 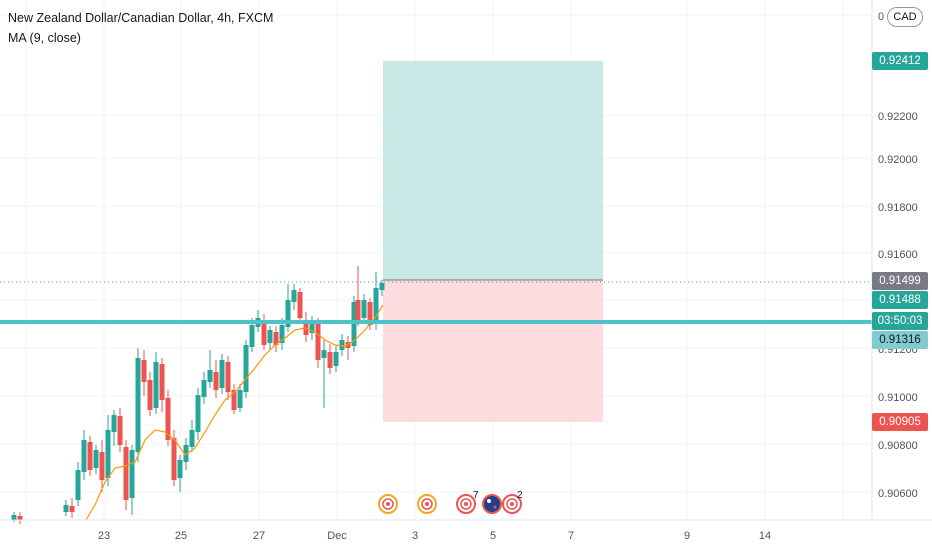 I want to click on profit-target-zone, so click(x=493, y=170).